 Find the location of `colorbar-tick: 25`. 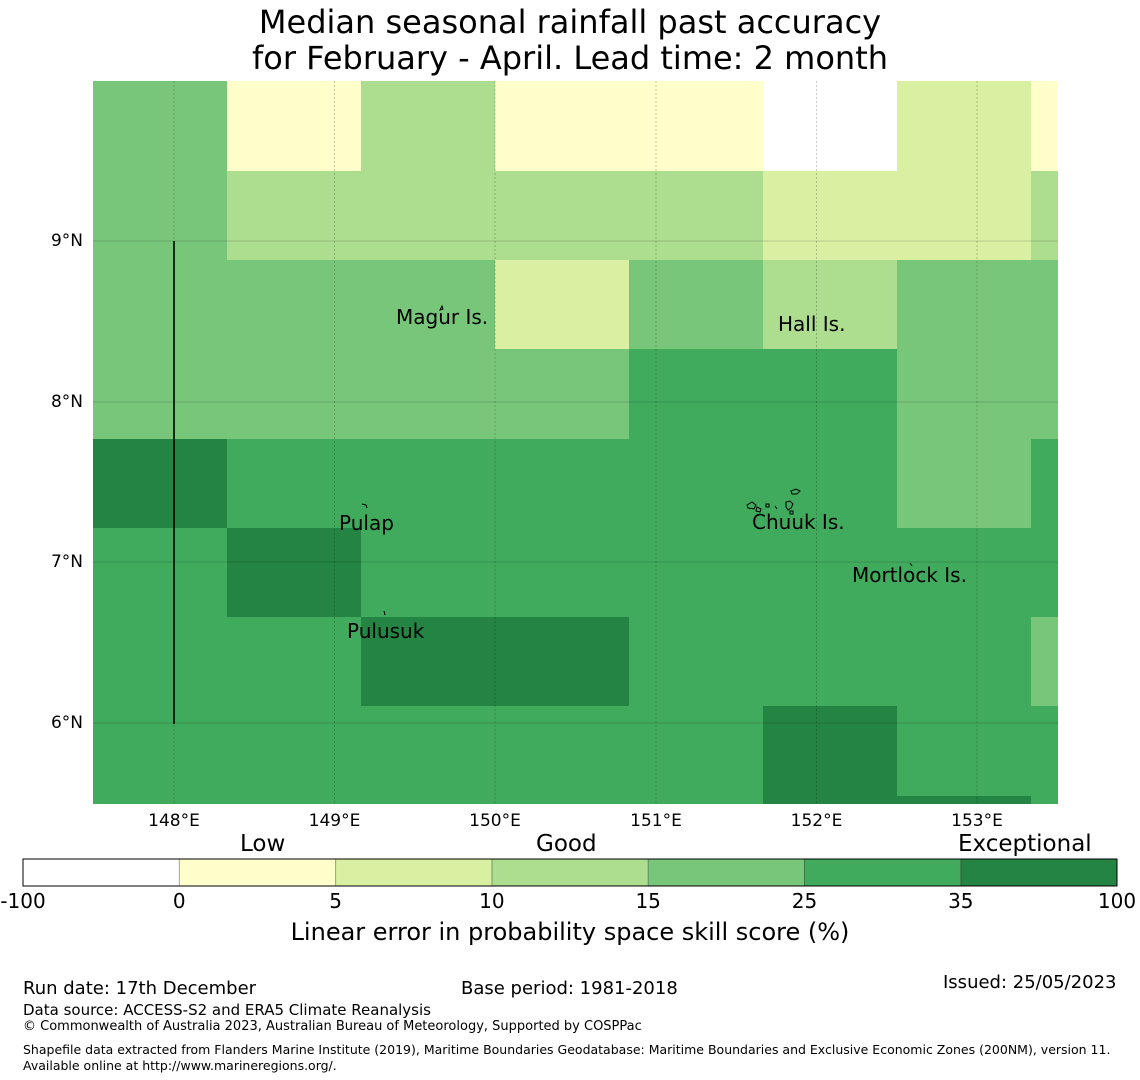

colorbar-tick: 25 is located at coordinates (804, 901).